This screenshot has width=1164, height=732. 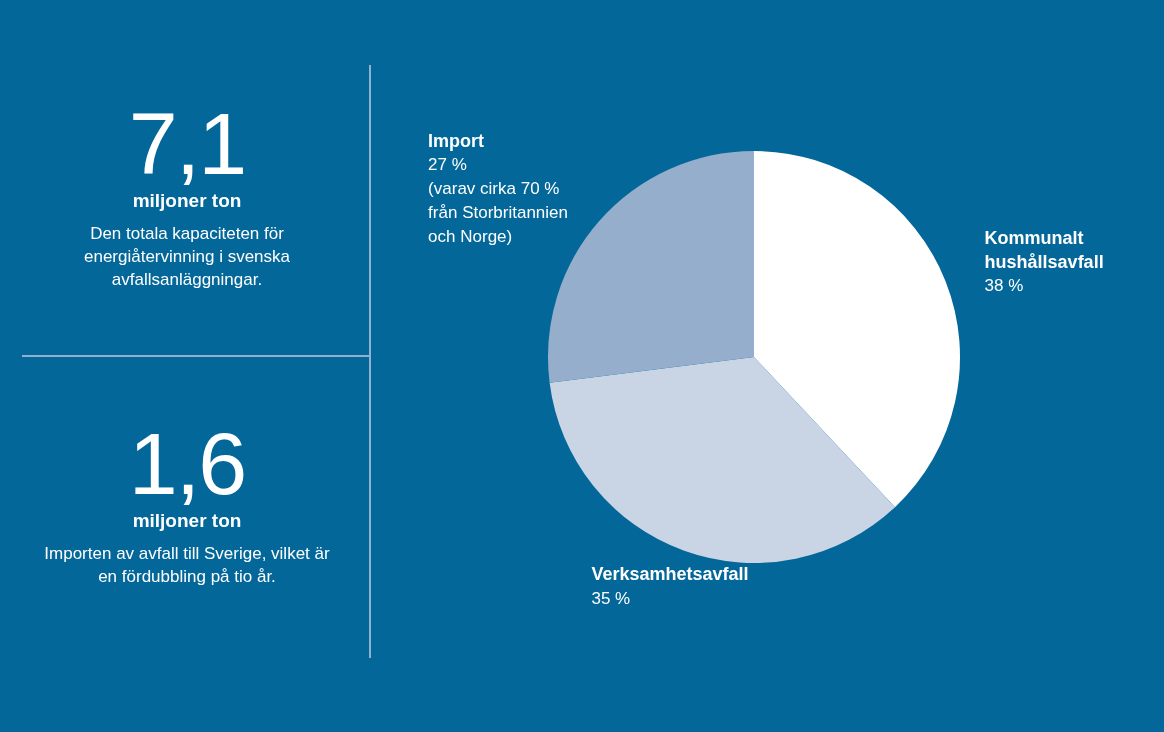 What do you see at coordinates (187, 143) in the screenshot?
I see `text: 7,1` at bounding box center [187, 143].